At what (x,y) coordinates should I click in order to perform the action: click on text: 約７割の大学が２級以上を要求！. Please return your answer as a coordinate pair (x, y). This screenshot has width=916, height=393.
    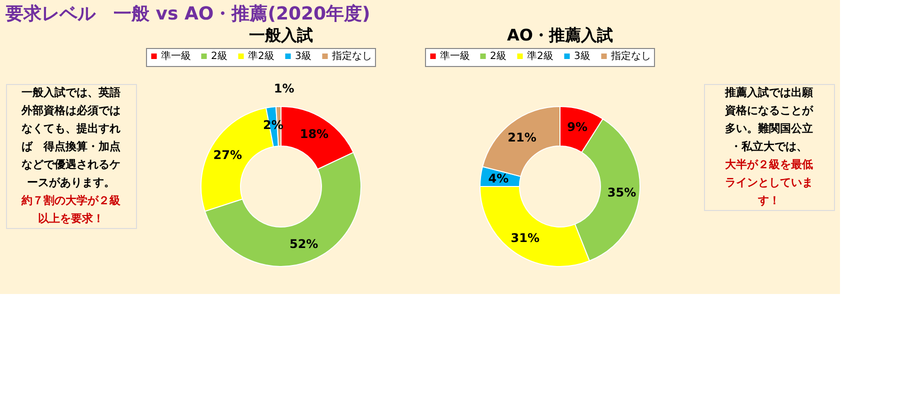
    Looking at the image, I should click on (71, 209).